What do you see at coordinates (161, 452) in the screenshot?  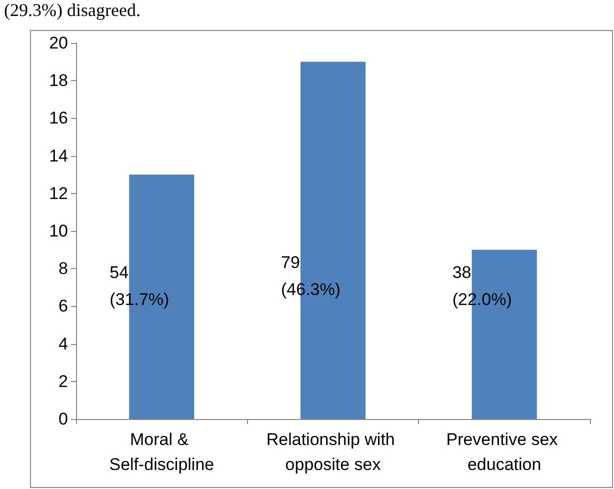 I see `x-tick-label: Moral & Self-discipline` at bounding box center [161, 452].